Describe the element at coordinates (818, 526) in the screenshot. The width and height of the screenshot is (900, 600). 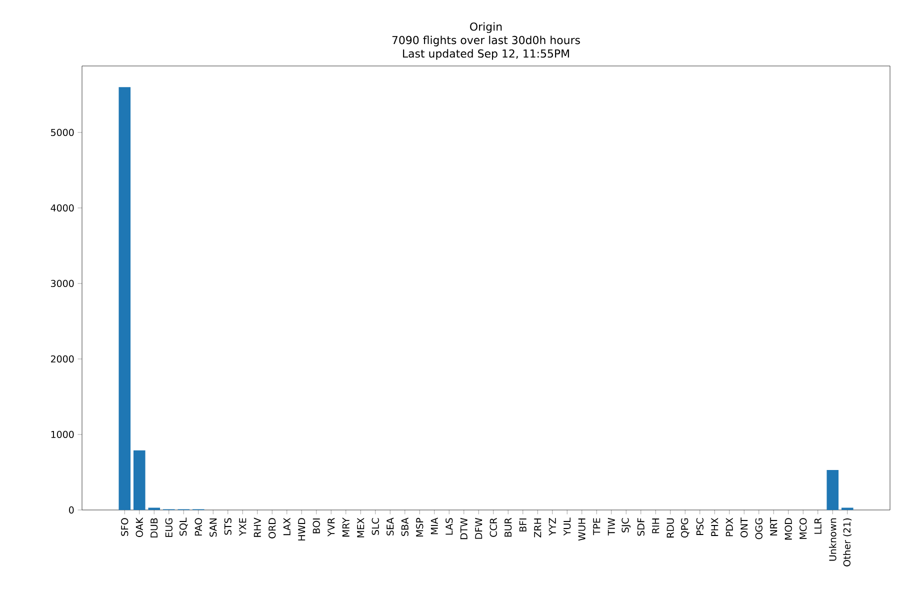
I see `x-tick-label: LLR` at that location.